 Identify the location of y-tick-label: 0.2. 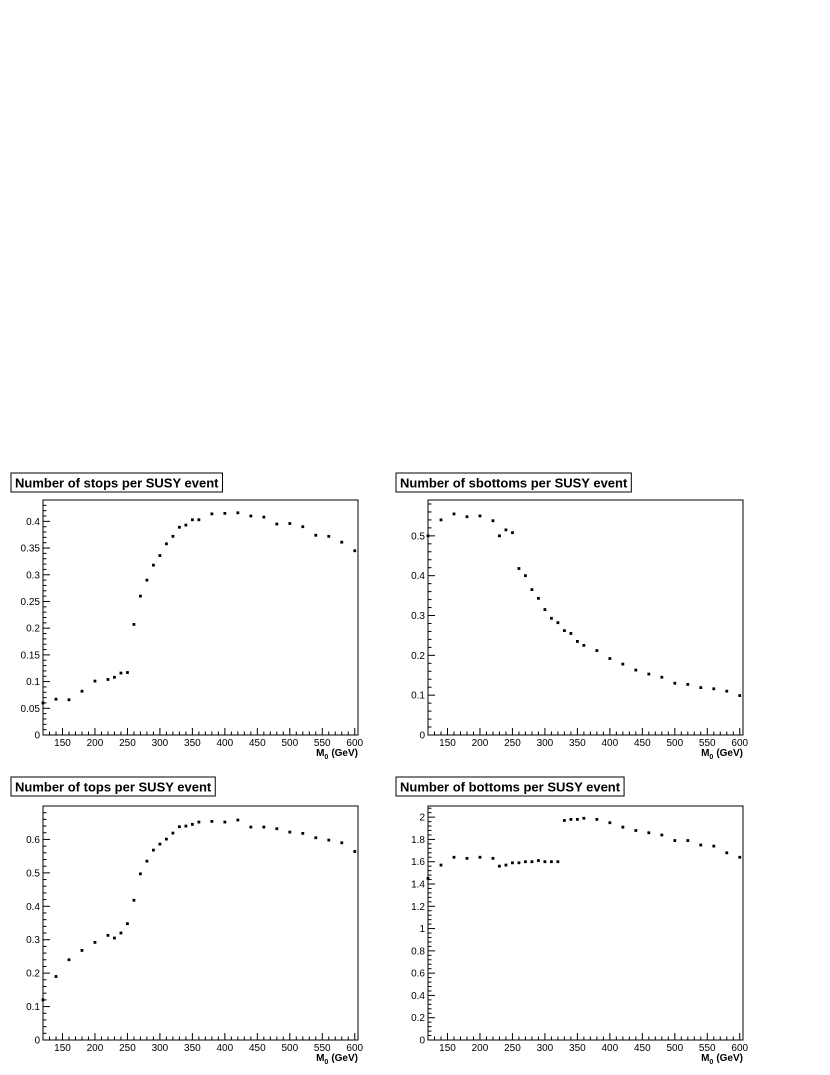
(418, 1018).